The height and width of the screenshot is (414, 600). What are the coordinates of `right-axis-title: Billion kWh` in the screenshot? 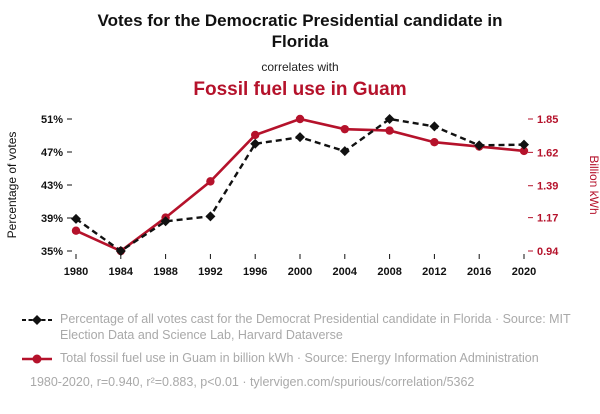 It's located at (593, 184).